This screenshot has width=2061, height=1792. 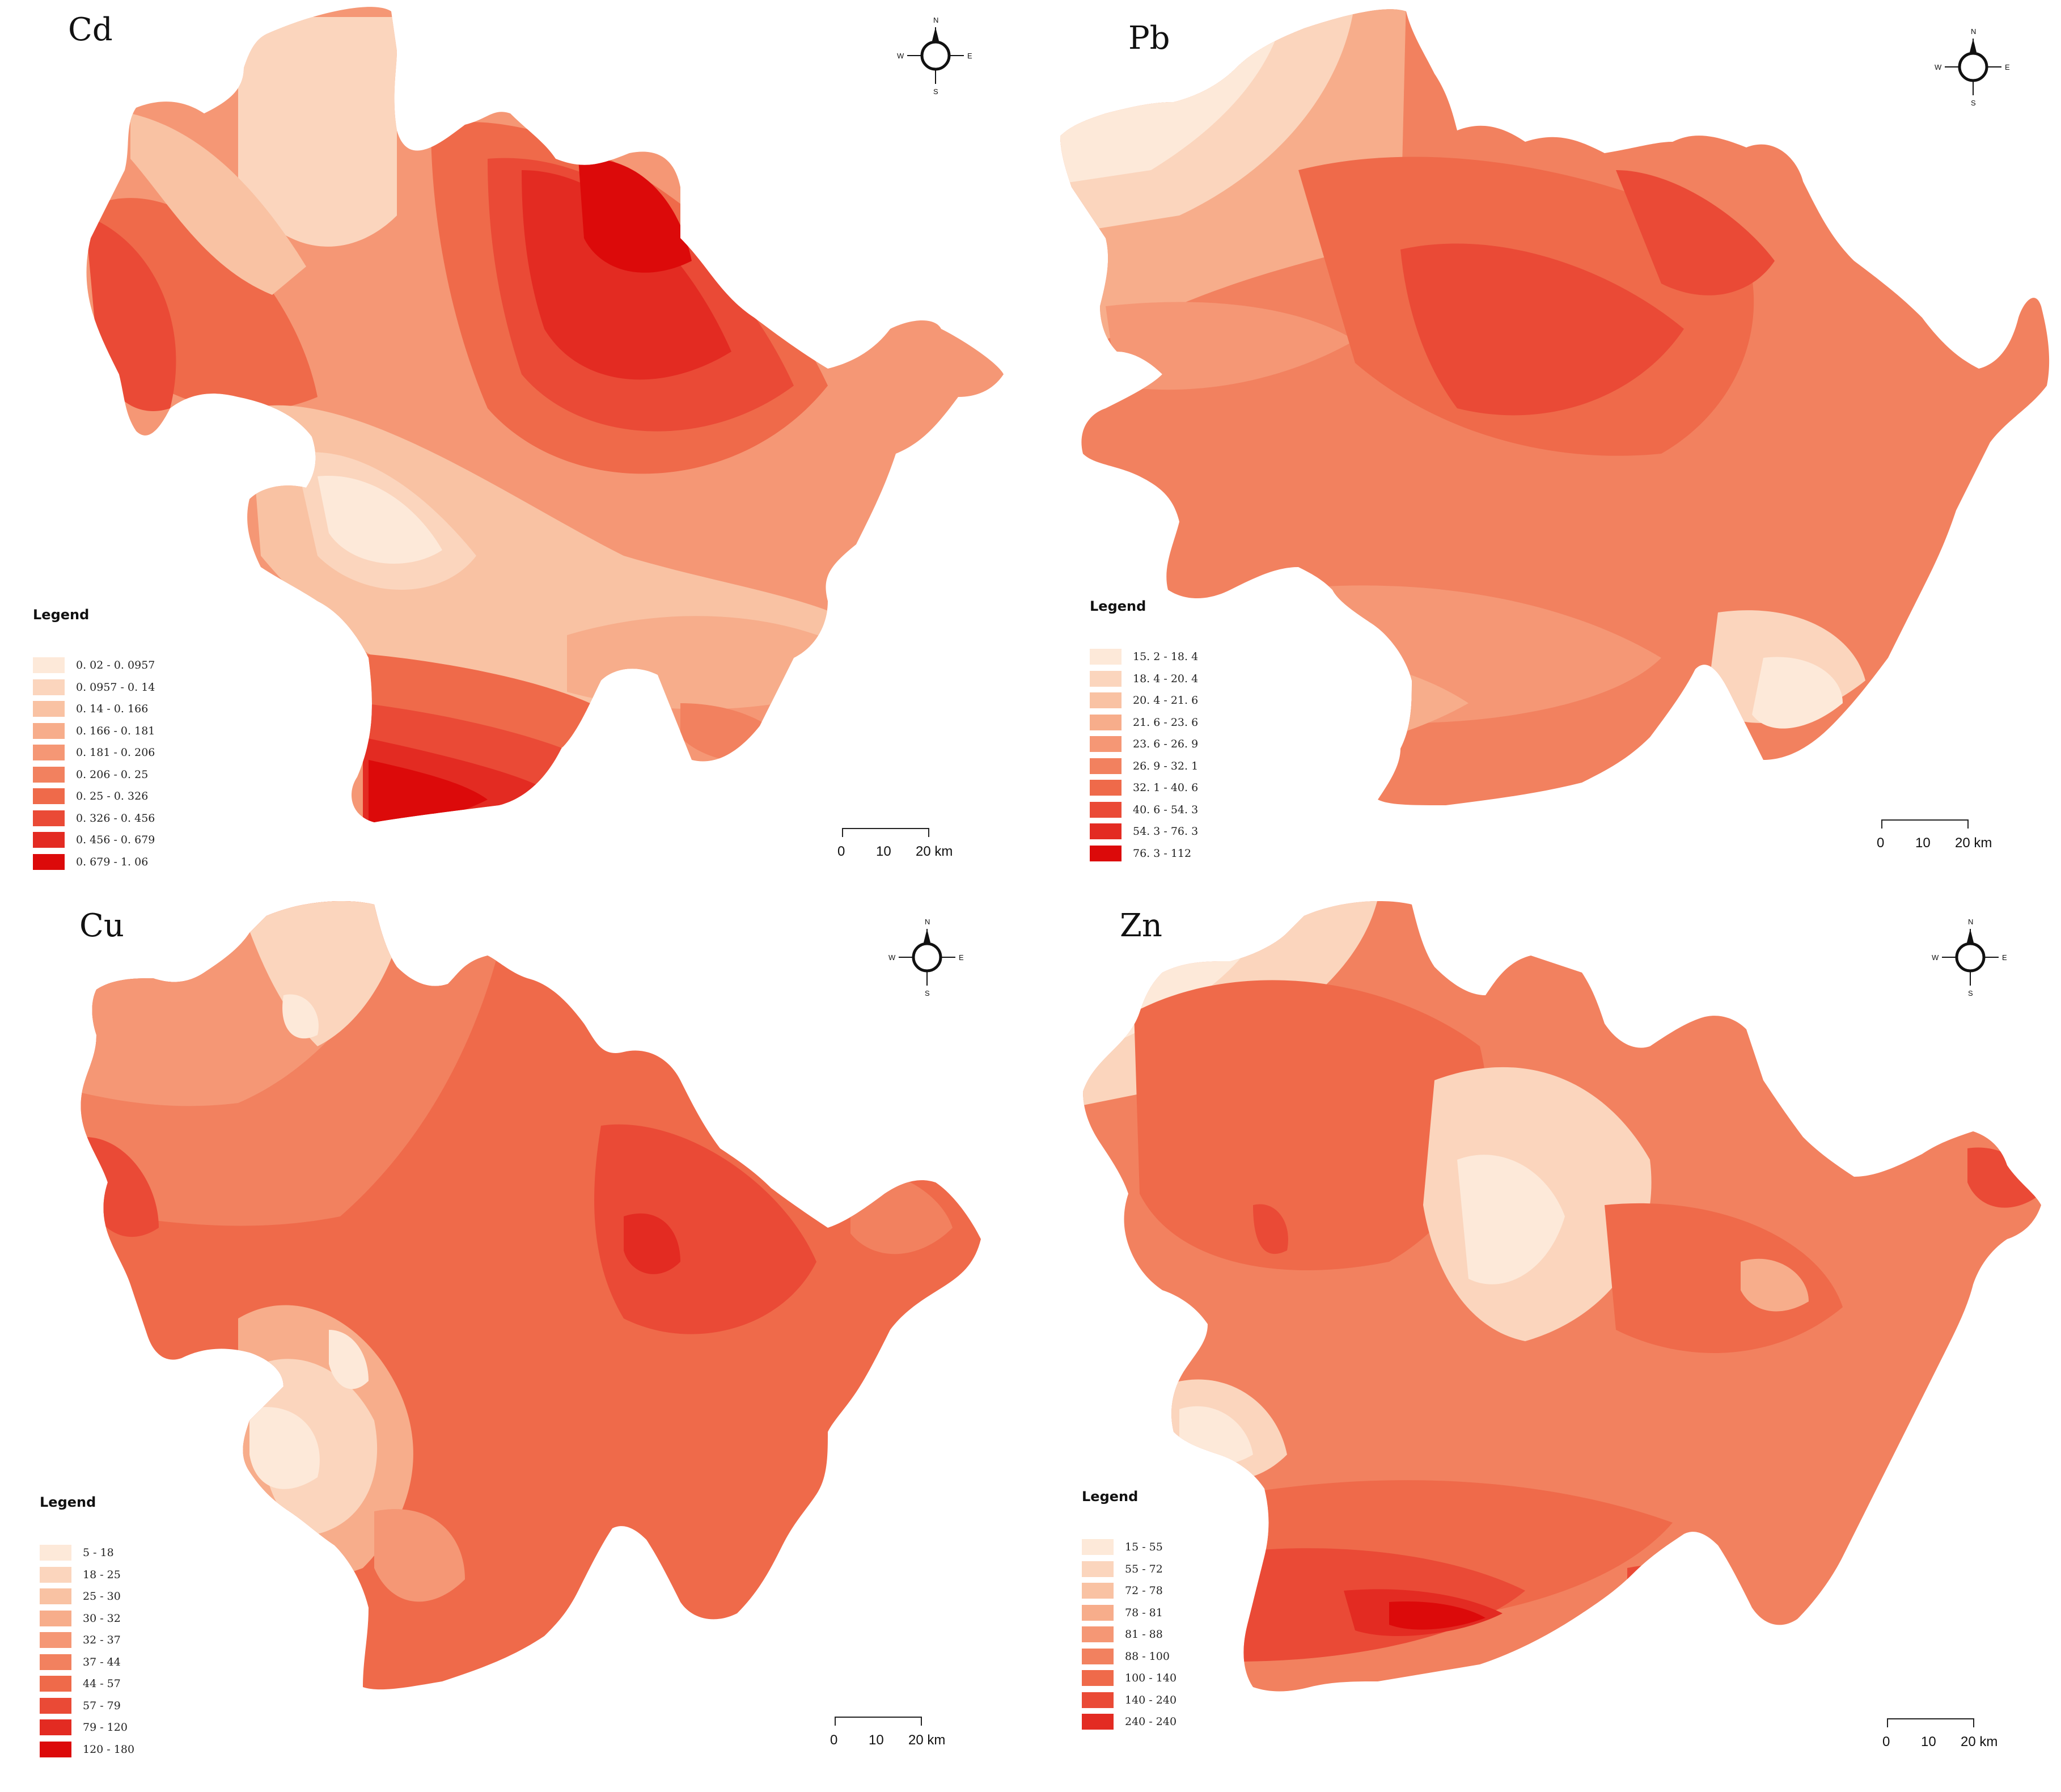 What do you see at coordinates (1166, 787) in the screenshot?
I see `legend-label: 32. 1 - 40. 6` at bounding box center [1166, 787].